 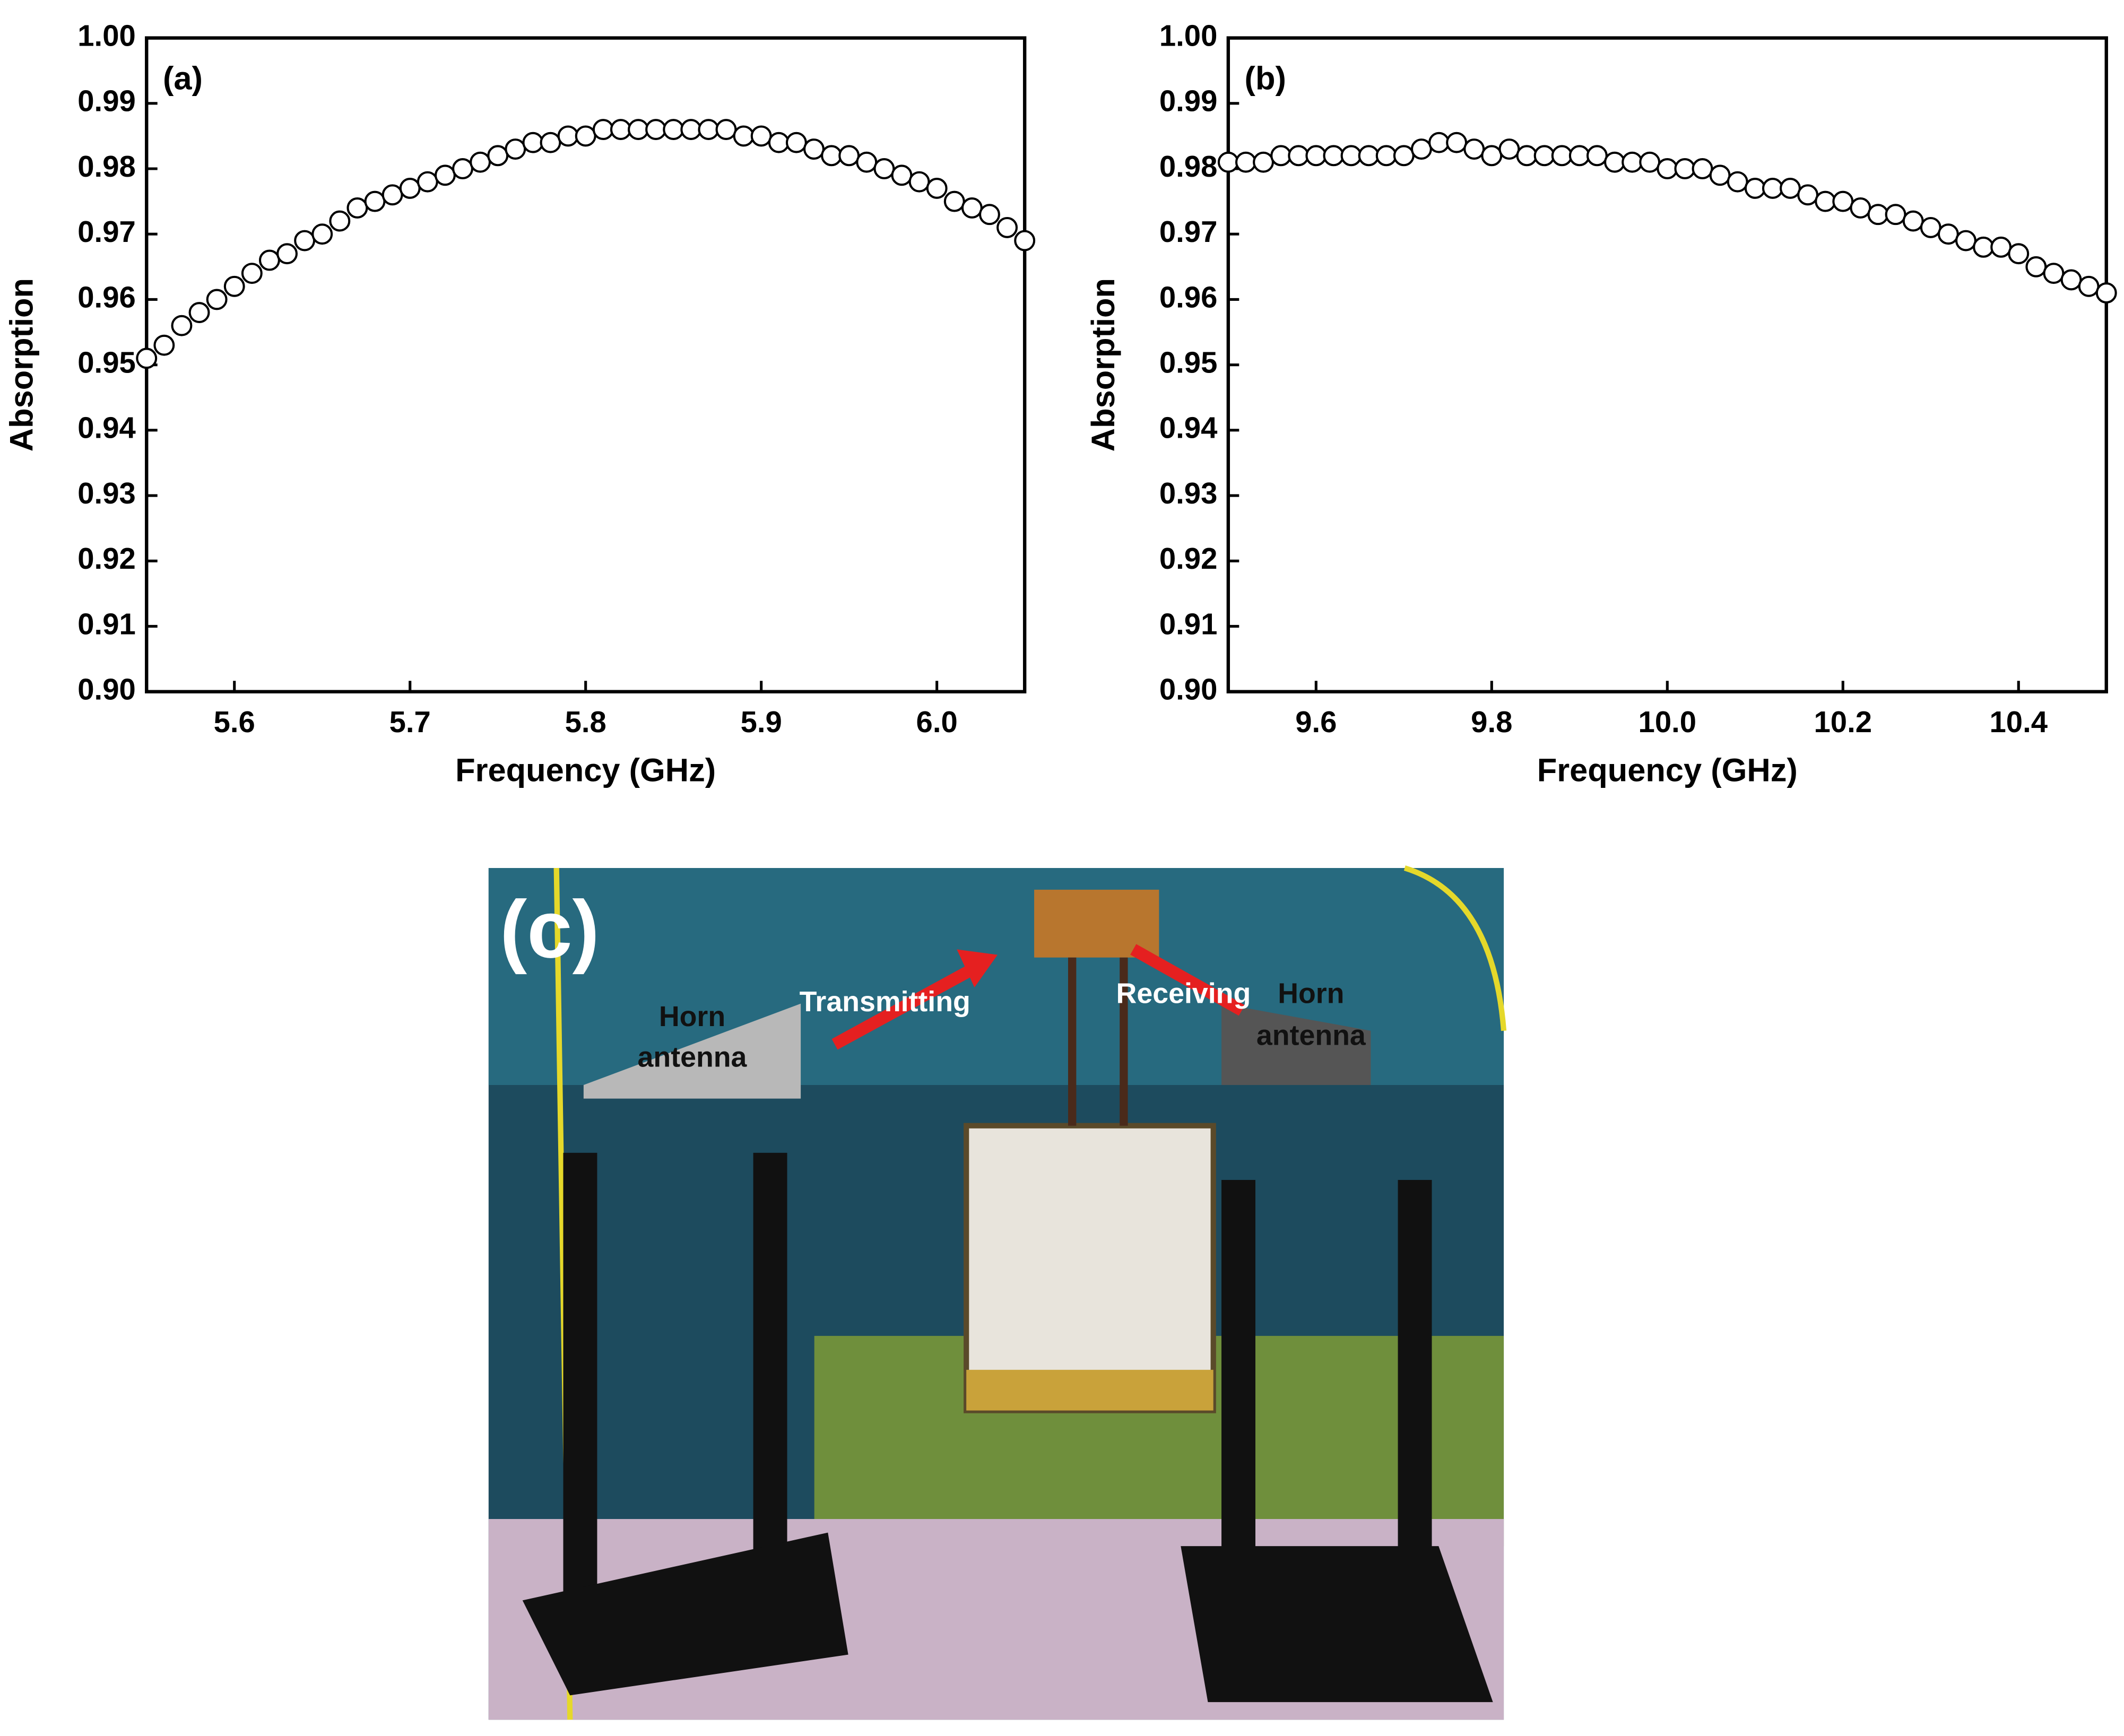 What do you see at coordinates (1316, 722) in the screenshot?
I see `x-tick-label: 9.6` at bounding box center [1316, 722].